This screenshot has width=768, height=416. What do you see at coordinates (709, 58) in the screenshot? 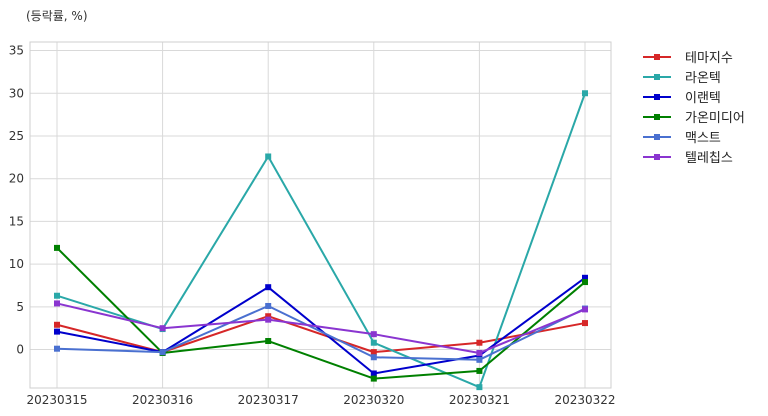
I see `legend-label: 테마지수` at bounding box center [709, 58].